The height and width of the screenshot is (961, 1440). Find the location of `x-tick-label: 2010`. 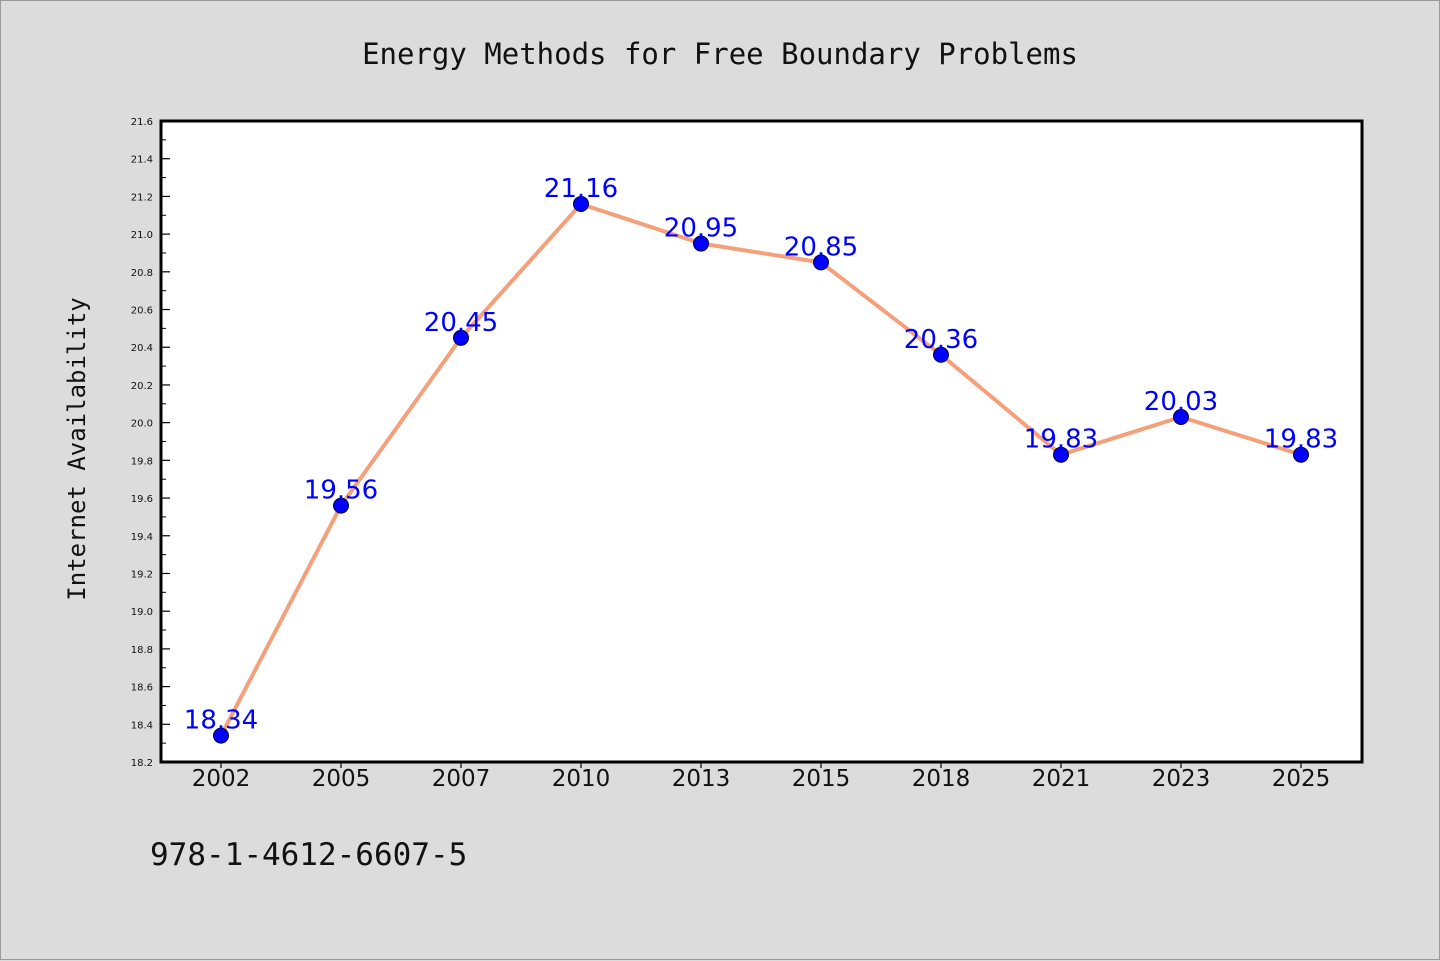

x-tick-label: 2010 is located at coordinates (581, 779).